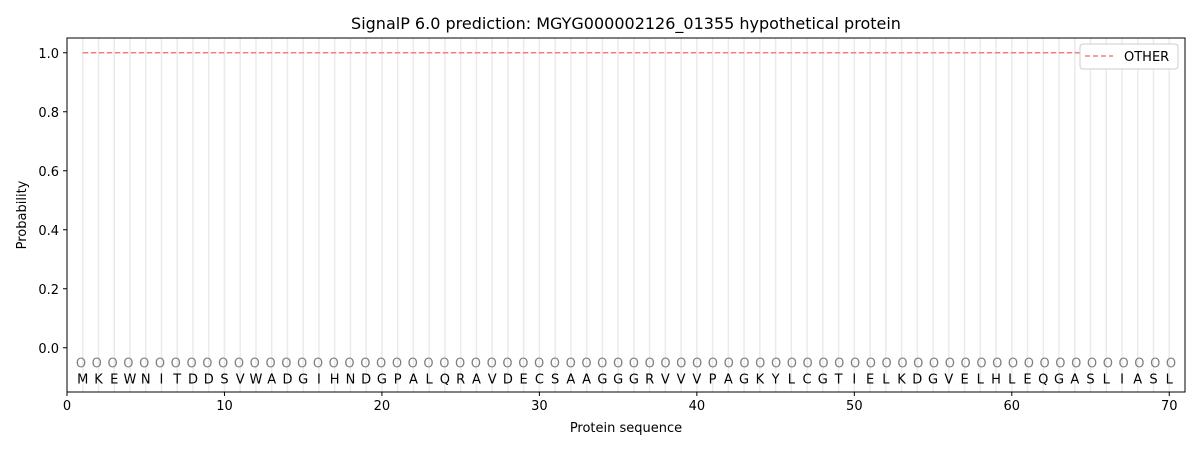  I want to click on legend-box, so click(1129, 56).